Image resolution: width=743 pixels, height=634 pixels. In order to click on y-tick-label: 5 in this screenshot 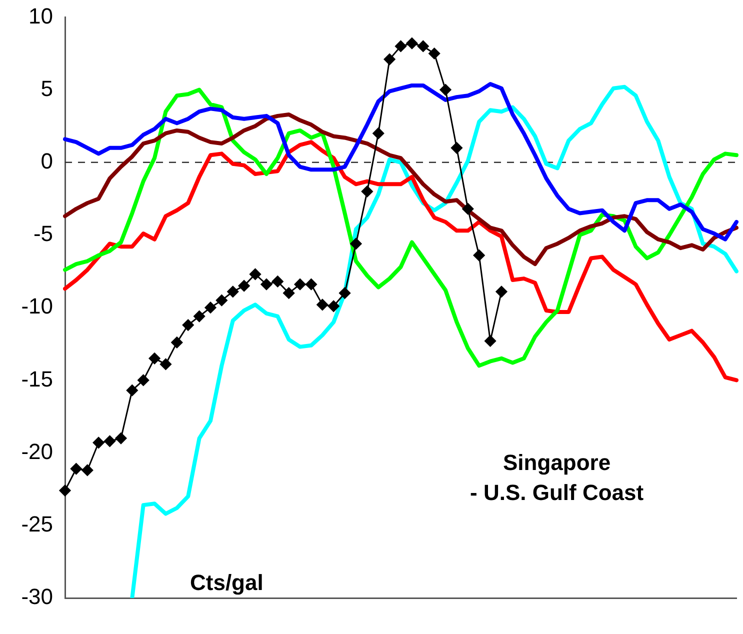, I will do `click(46, 88)`.